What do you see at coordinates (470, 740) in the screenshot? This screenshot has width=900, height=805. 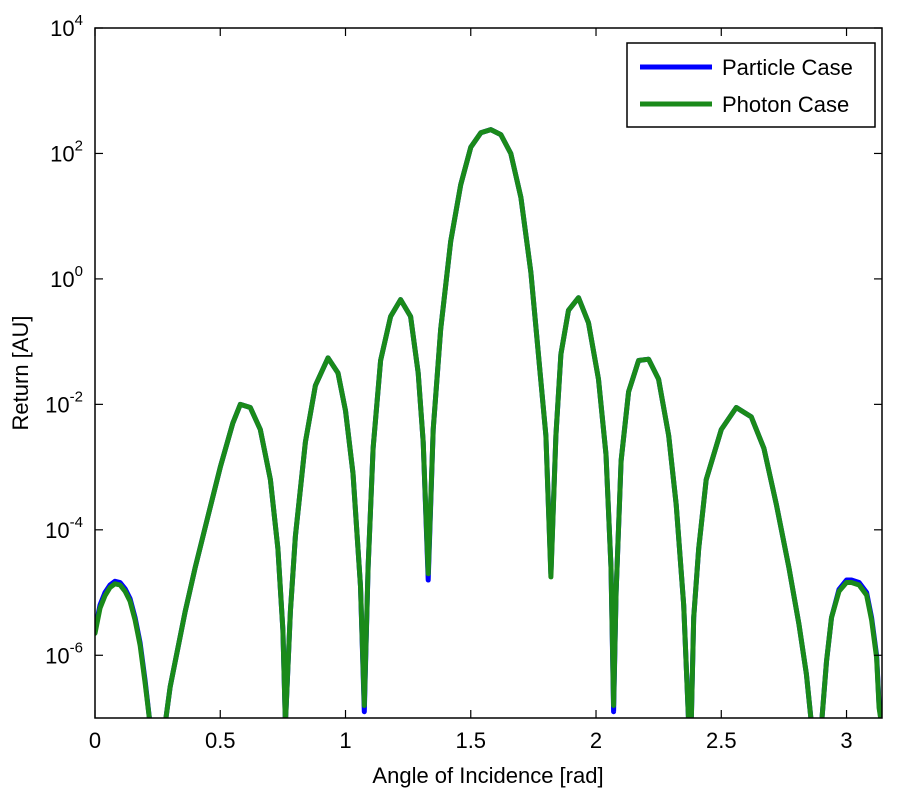 I see `x-tick-label: 1.5` at bounding box center [470, 740].